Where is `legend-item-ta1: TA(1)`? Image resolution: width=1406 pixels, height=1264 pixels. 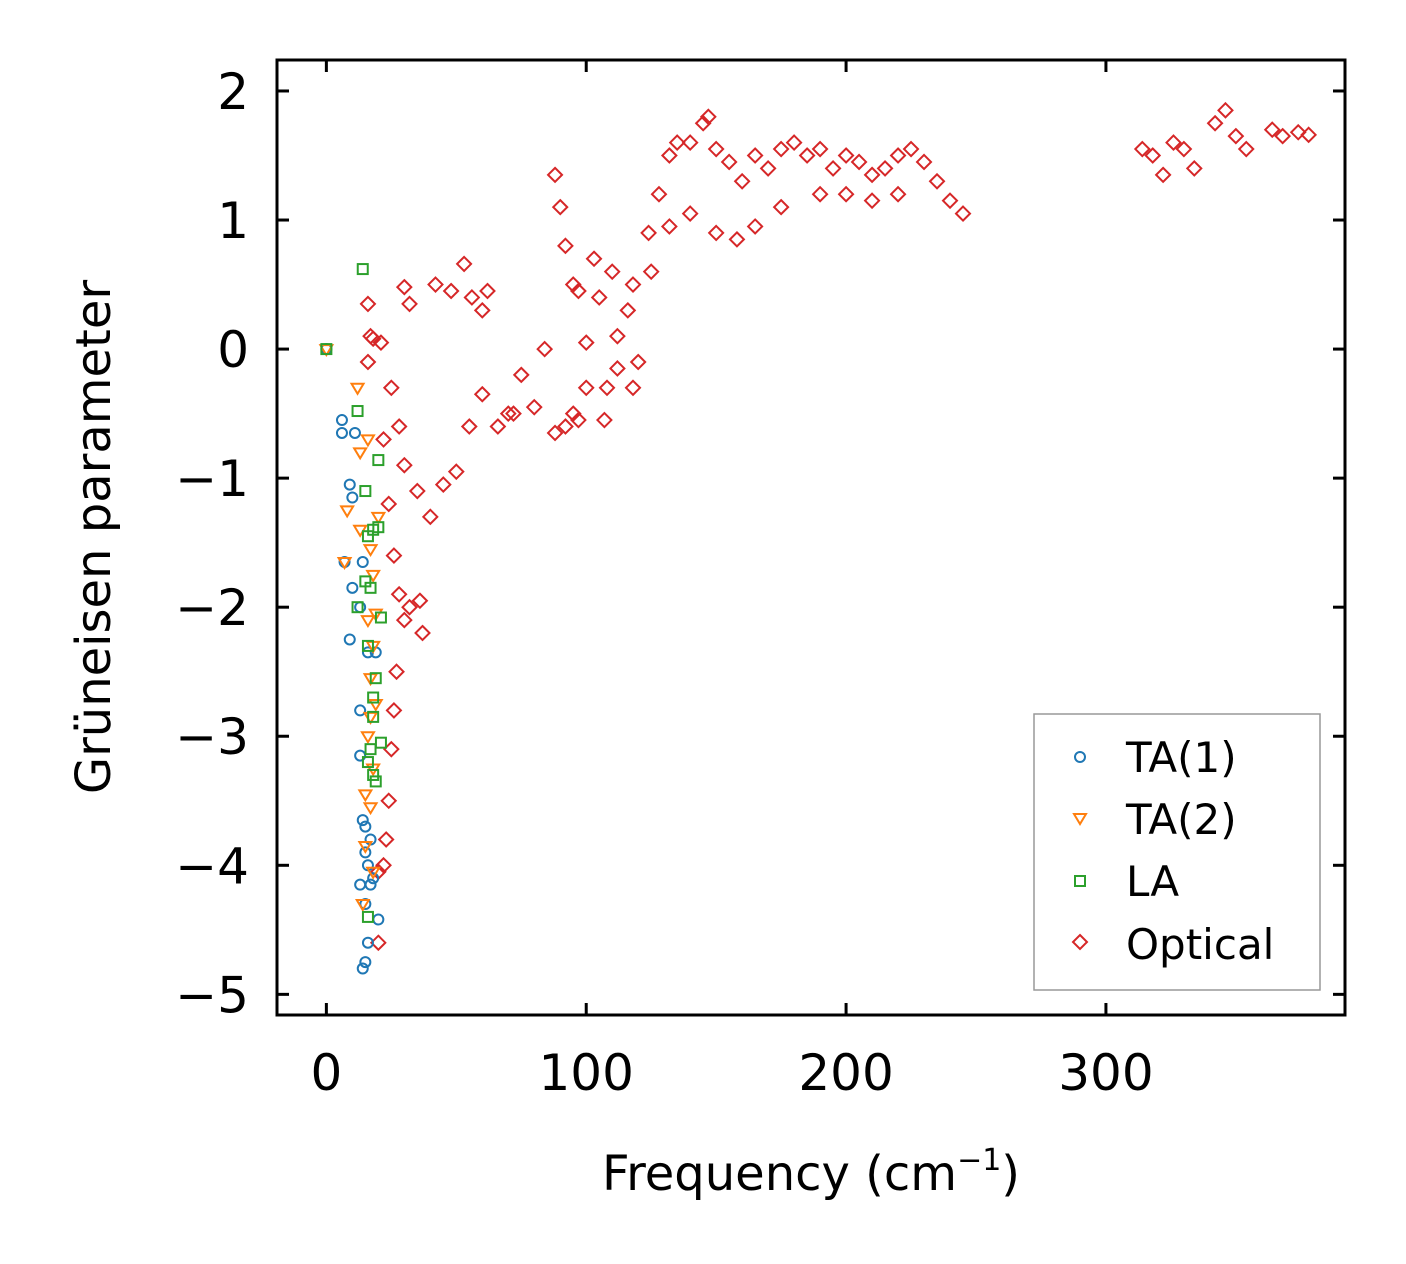
legend-item-ta1: TA(1) is located at coordinates (1155, 757).